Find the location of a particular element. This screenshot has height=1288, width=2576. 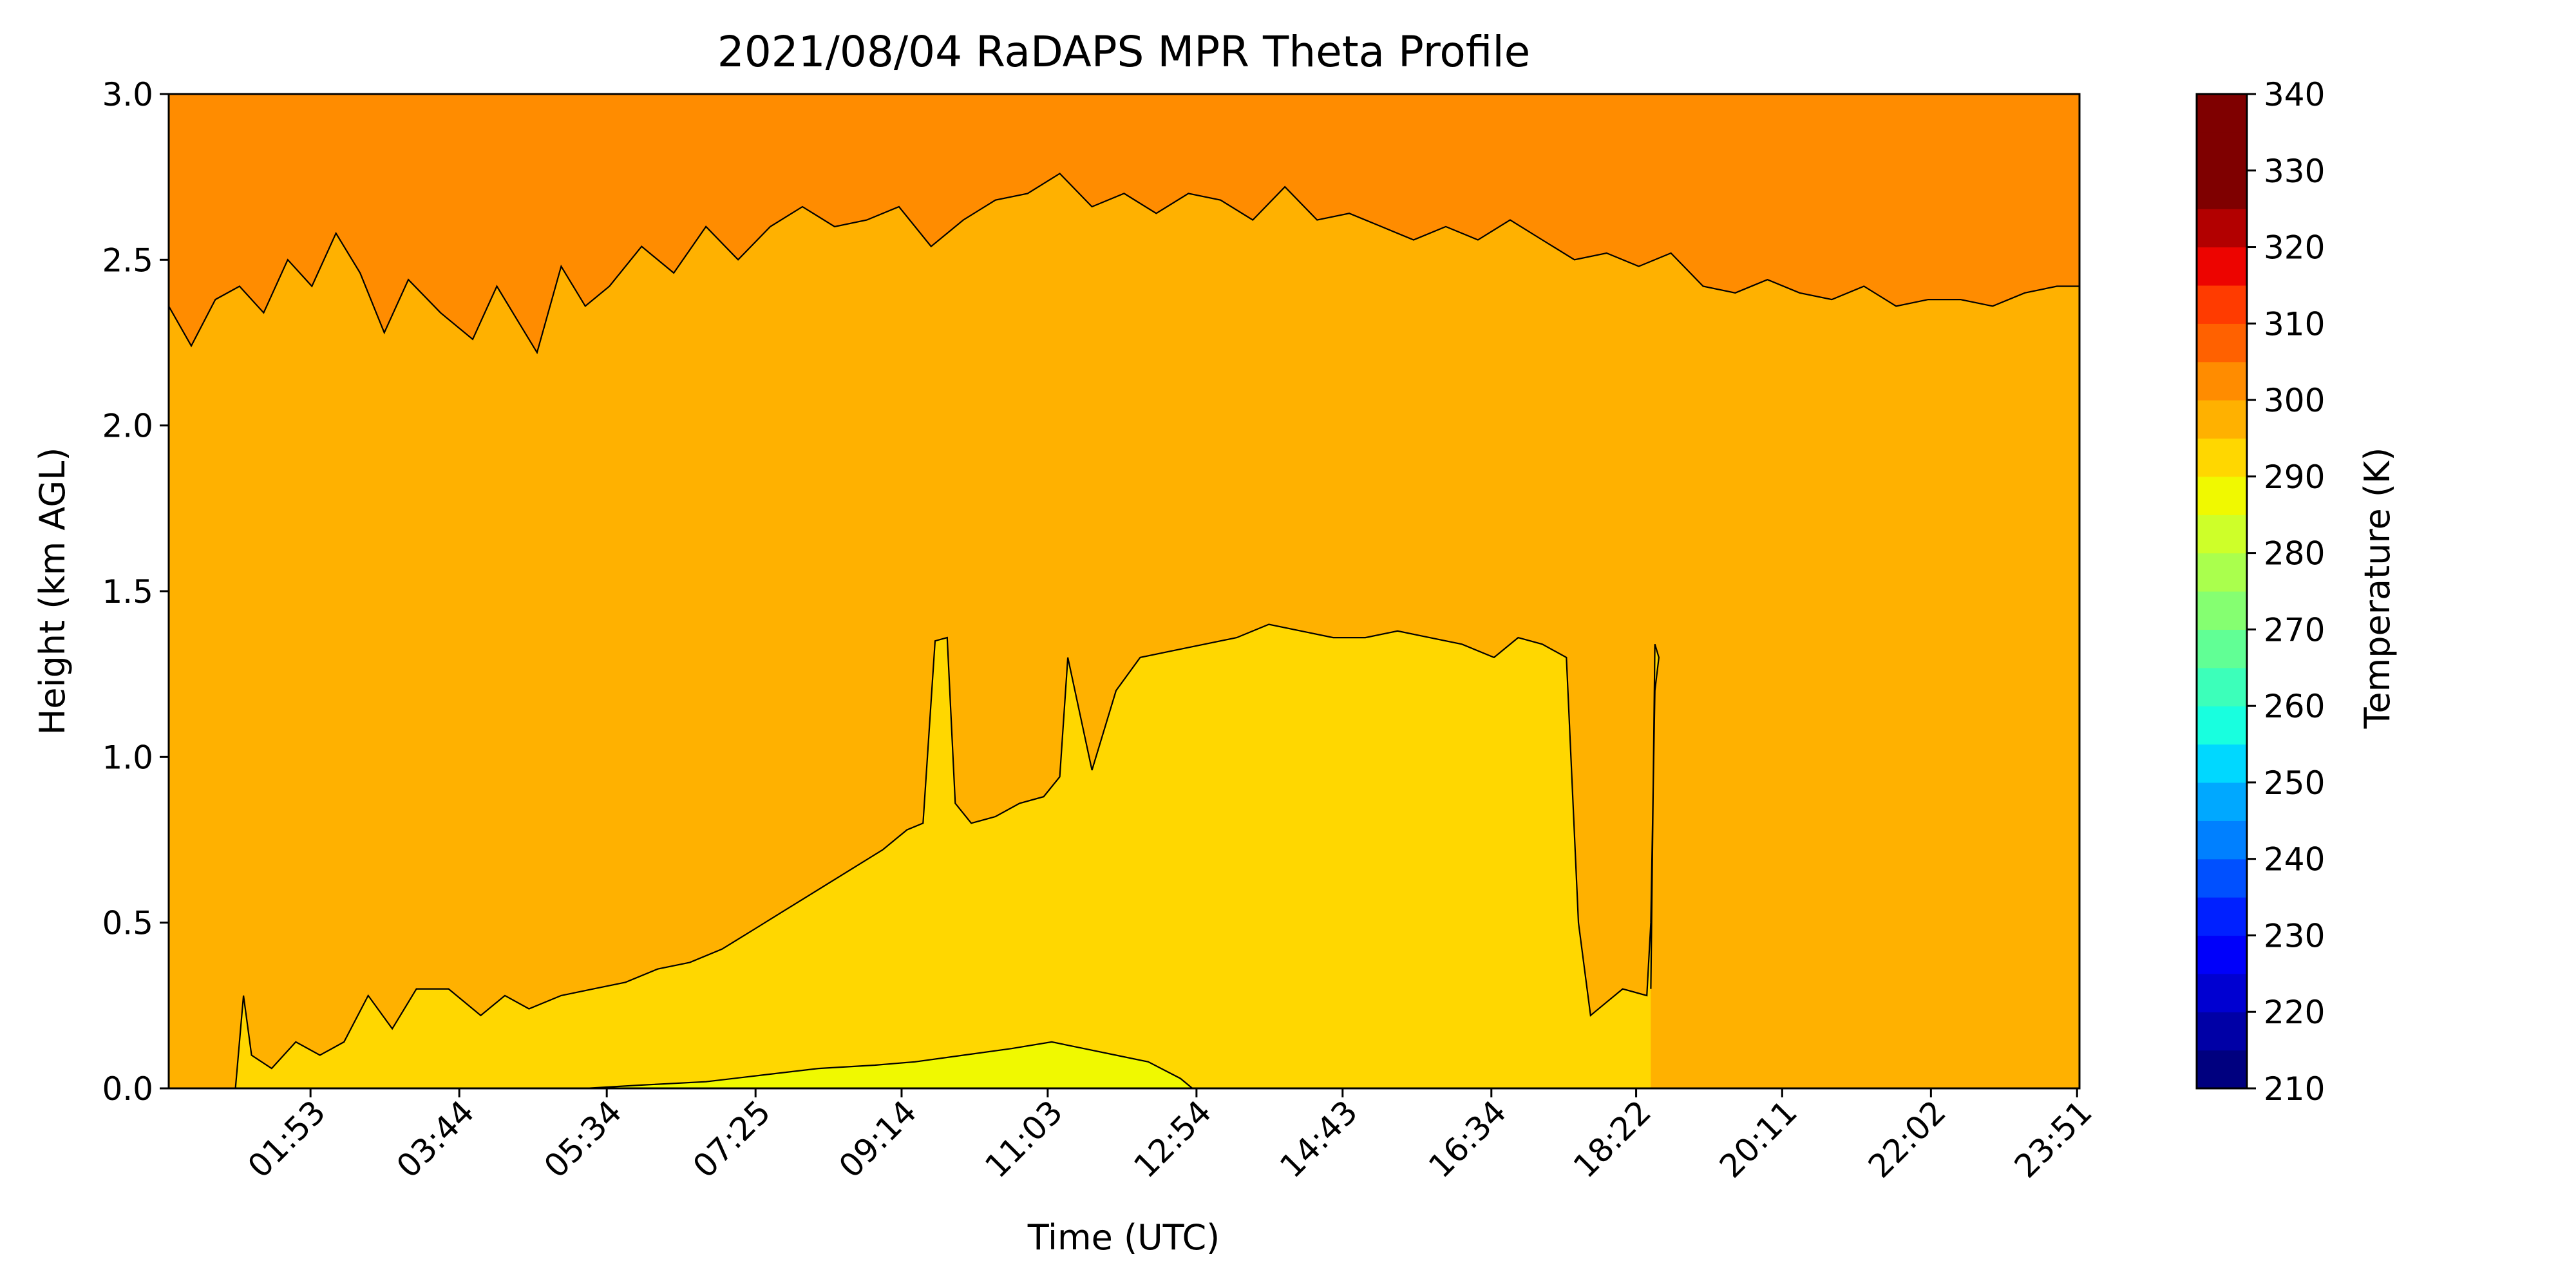

x-tick-label: 09:14 is located at coordinates (878, 1139).